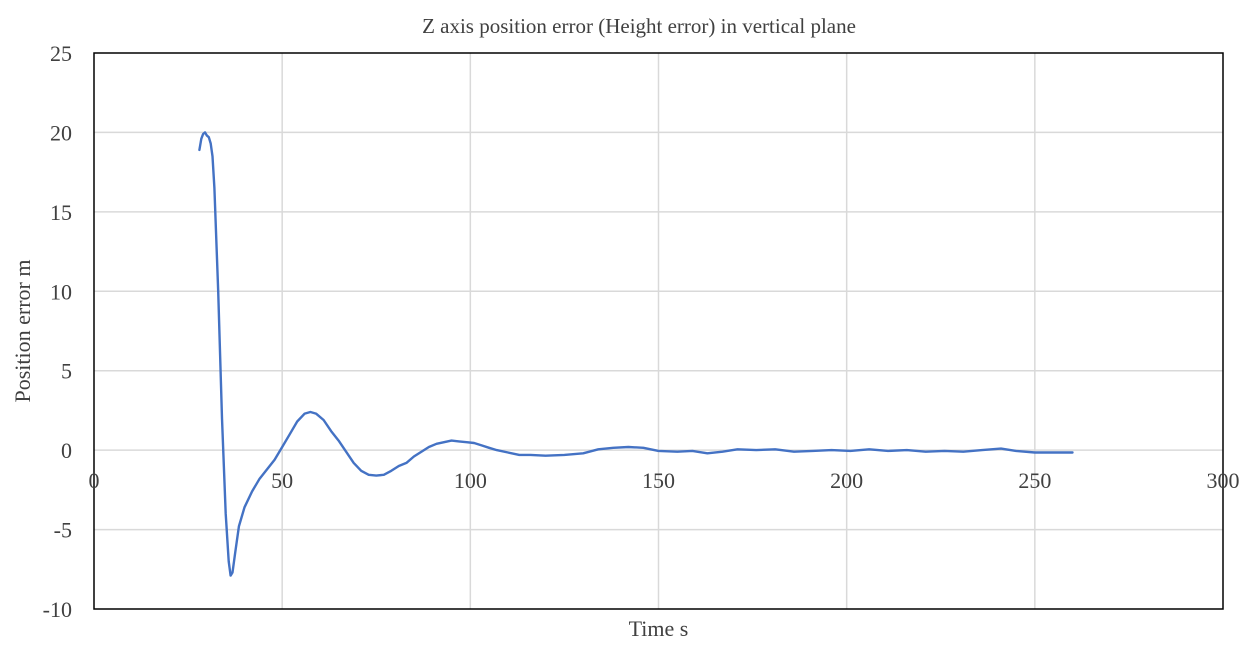  What do you see at coordinates (1034, 480) in the screenshot?
I see `x-tick-label: 250` at bounding box center [1034, 480].